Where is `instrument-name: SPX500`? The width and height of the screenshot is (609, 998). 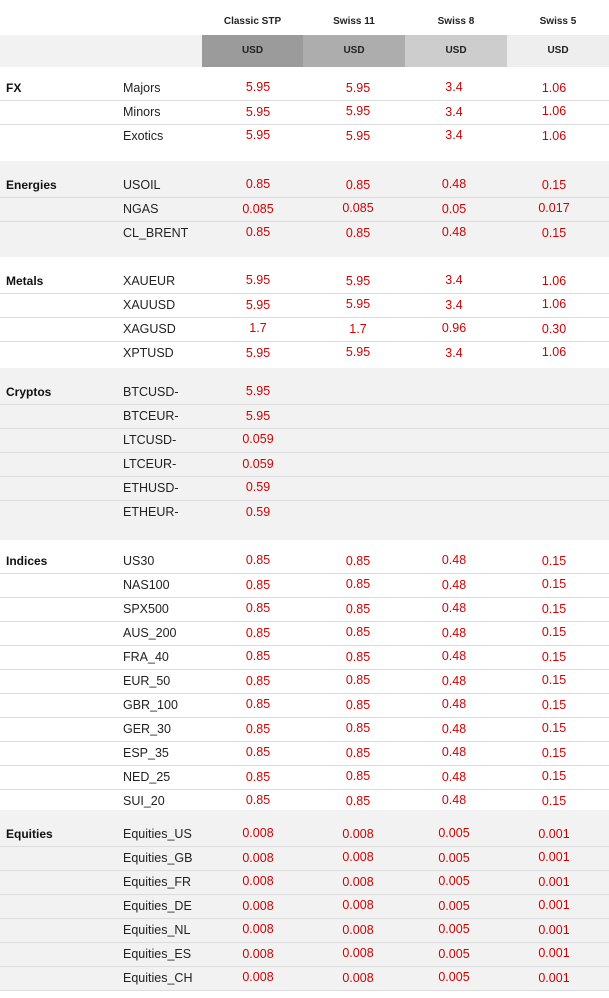
instrument-name: SPX500 is located at coordinates (146, 609).